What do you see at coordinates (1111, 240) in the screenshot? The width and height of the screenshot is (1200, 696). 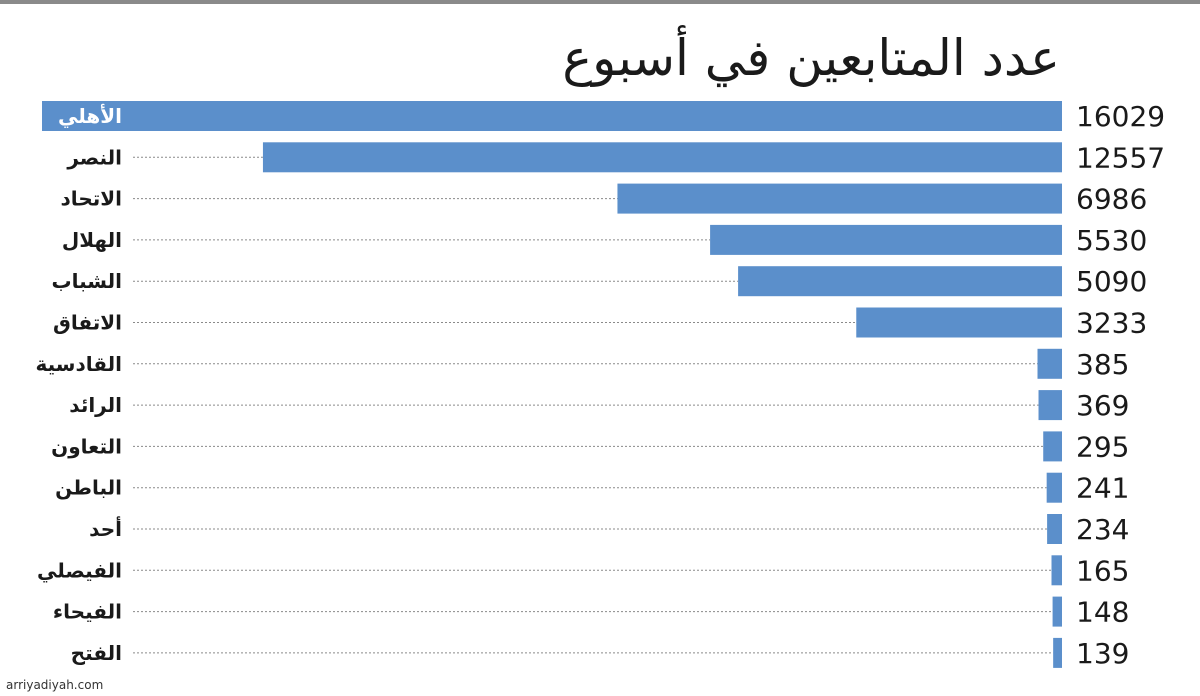 I see `value-label: 5530` at bounding box center [1111, 240].